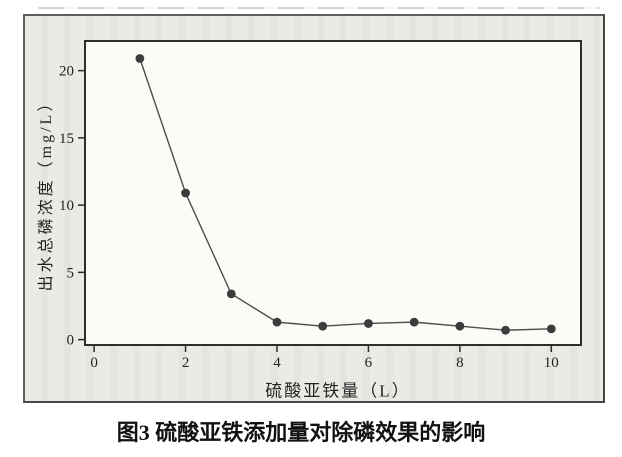 Image resolution: width=622 pixels, height=457 pixels. Describe the element at coordinates (319, 8) in the screenshot. I see `scan-artifact-line` at that location.